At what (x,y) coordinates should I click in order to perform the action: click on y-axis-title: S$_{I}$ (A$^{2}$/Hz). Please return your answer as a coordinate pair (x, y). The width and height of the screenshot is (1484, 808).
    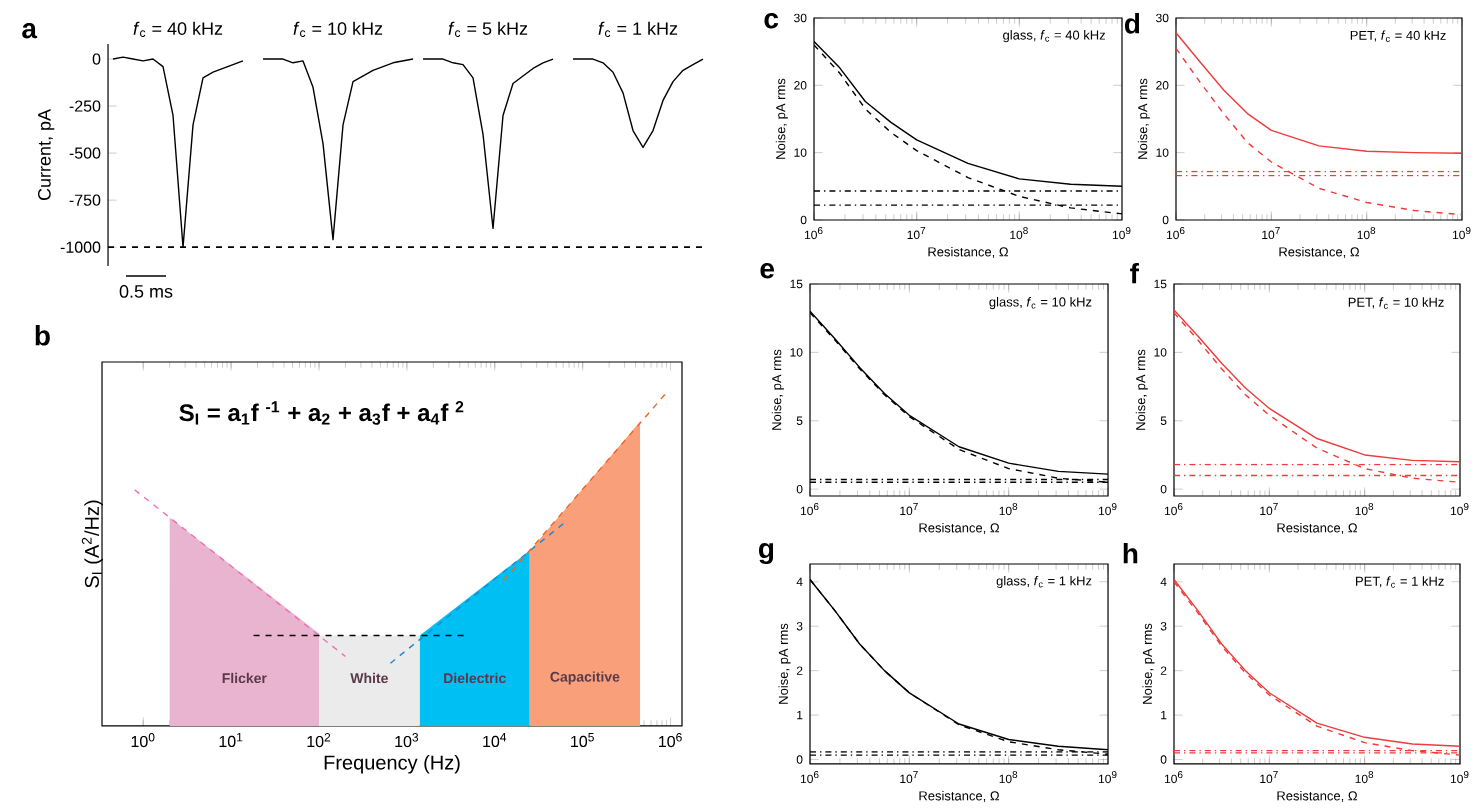
    Looking at the image, I should click on (92, 544).